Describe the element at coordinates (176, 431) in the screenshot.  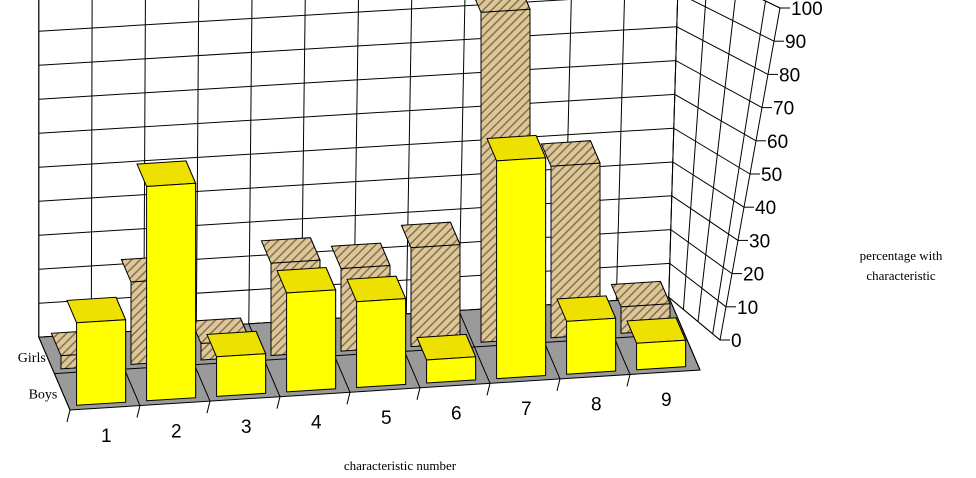
I see `xtick-label-2: 2` at that location.